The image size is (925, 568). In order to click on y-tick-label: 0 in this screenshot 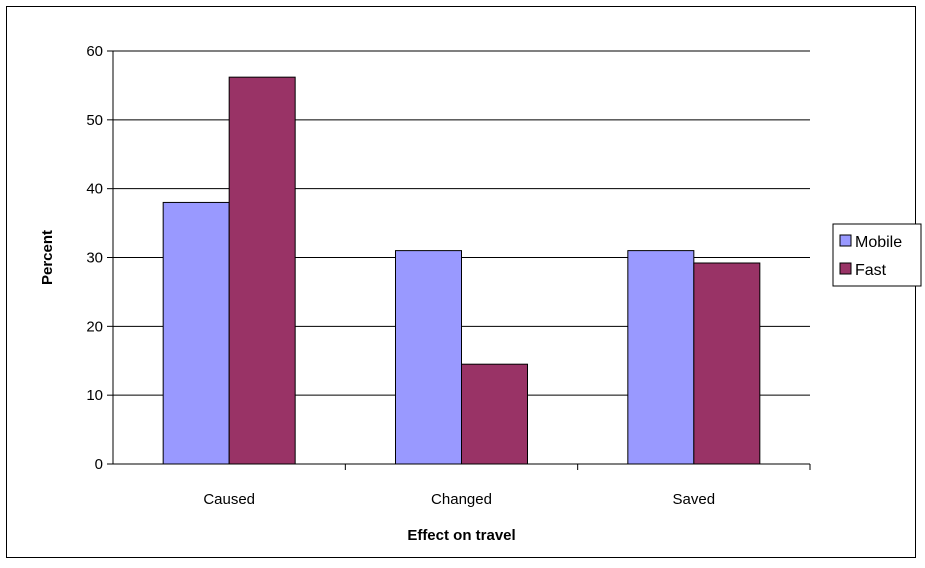, I will do `click(99, 464)`.